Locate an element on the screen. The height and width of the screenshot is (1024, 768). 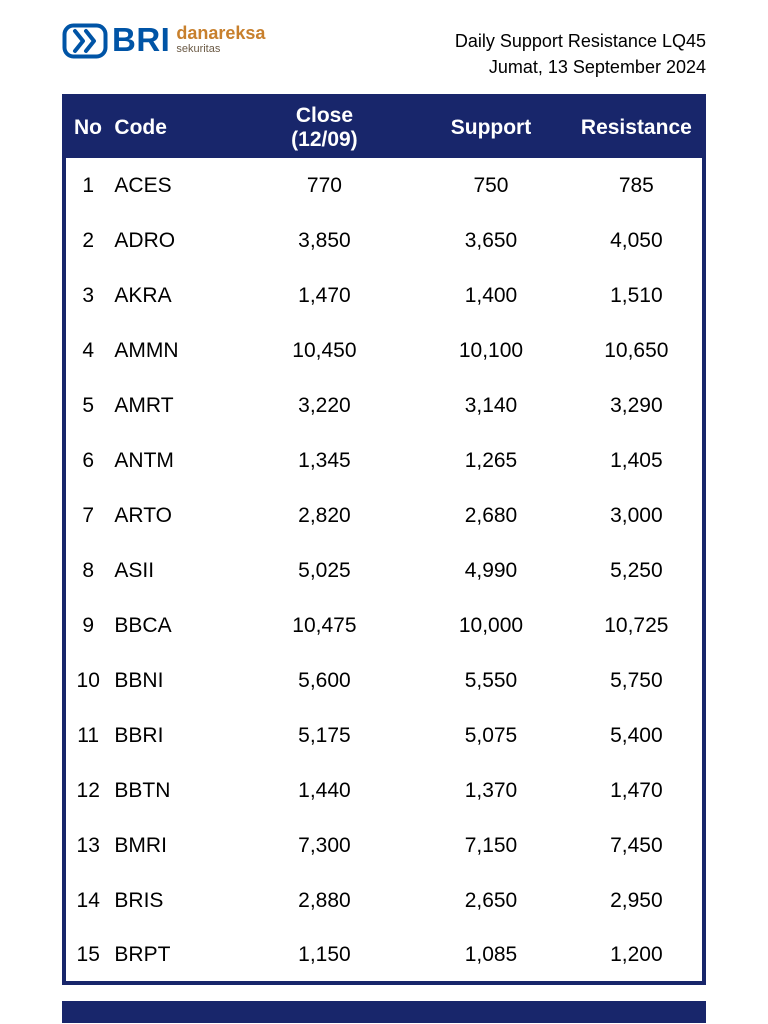
table-row: 12 BBTN 1,440 1,370 1,470 is located at coordinates (384, 791).